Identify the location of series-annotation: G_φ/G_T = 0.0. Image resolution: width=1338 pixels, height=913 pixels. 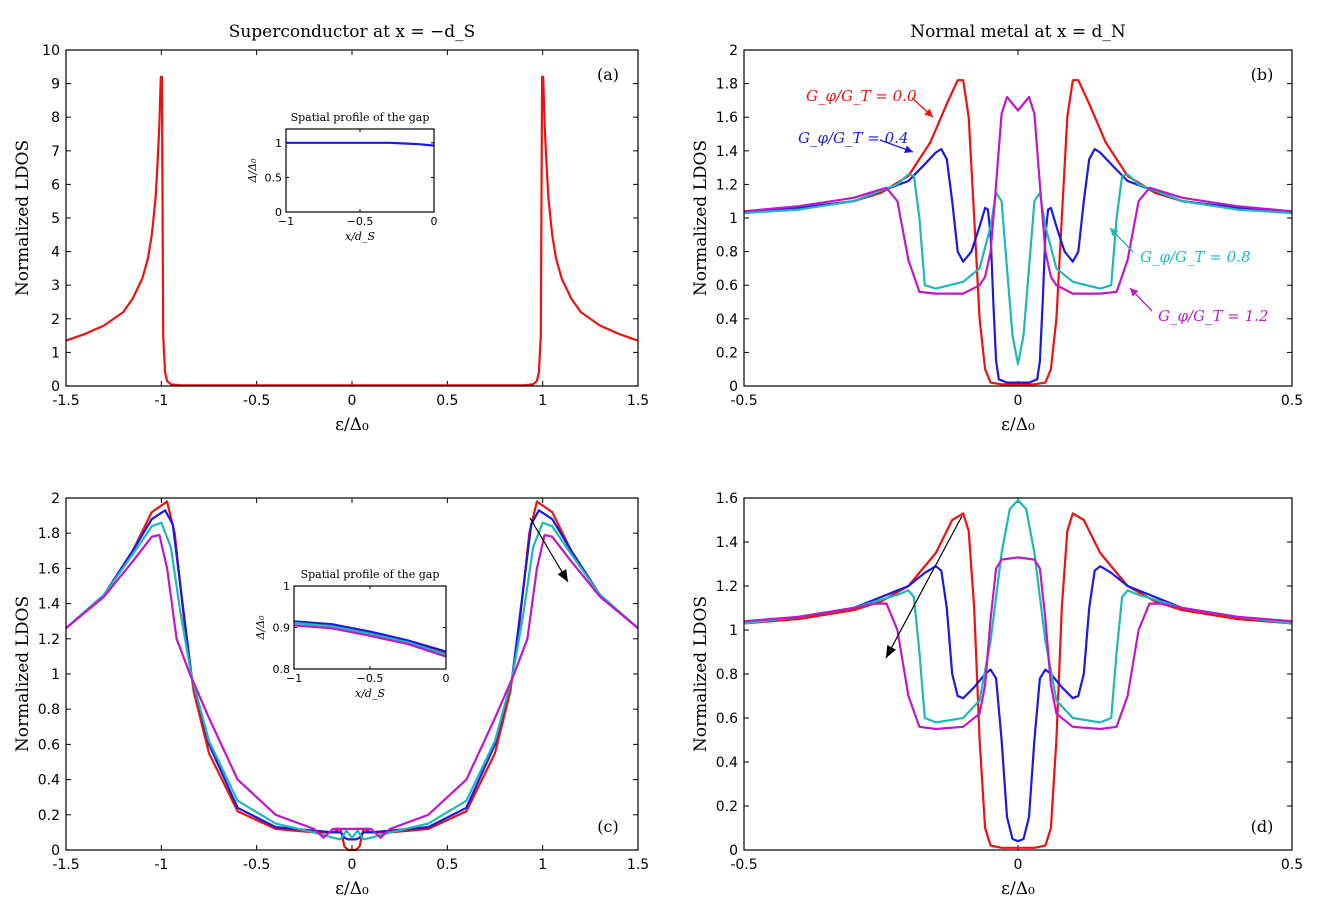
(861, 96).